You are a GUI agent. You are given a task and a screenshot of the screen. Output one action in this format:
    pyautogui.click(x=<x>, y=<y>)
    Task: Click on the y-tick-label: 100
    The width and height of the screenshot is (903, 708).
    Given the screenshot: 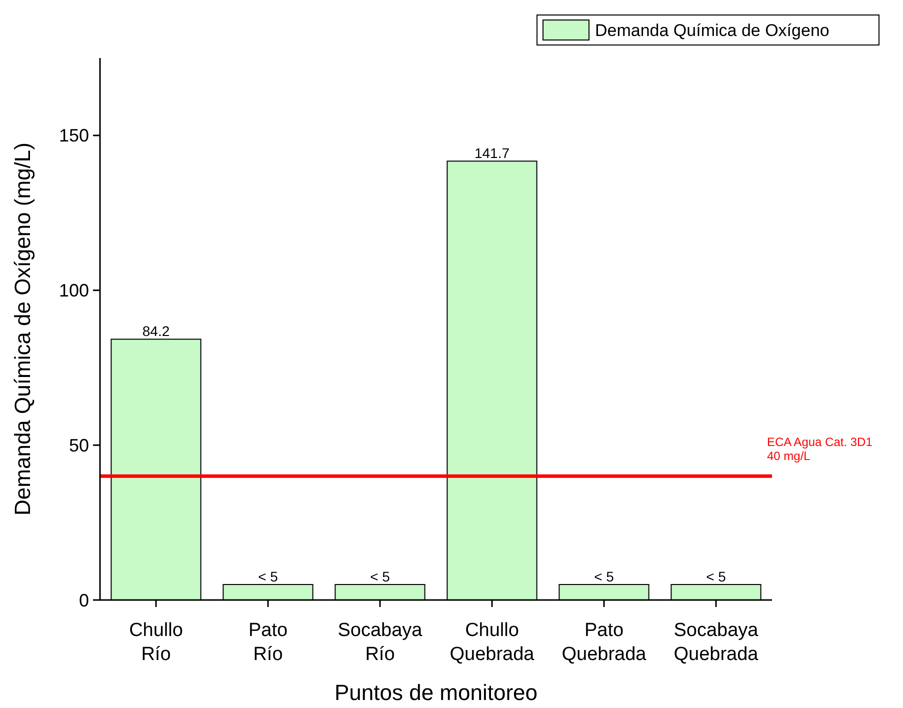 What is the action you would take?
    pyautogui.click(x=73, y=290)
    